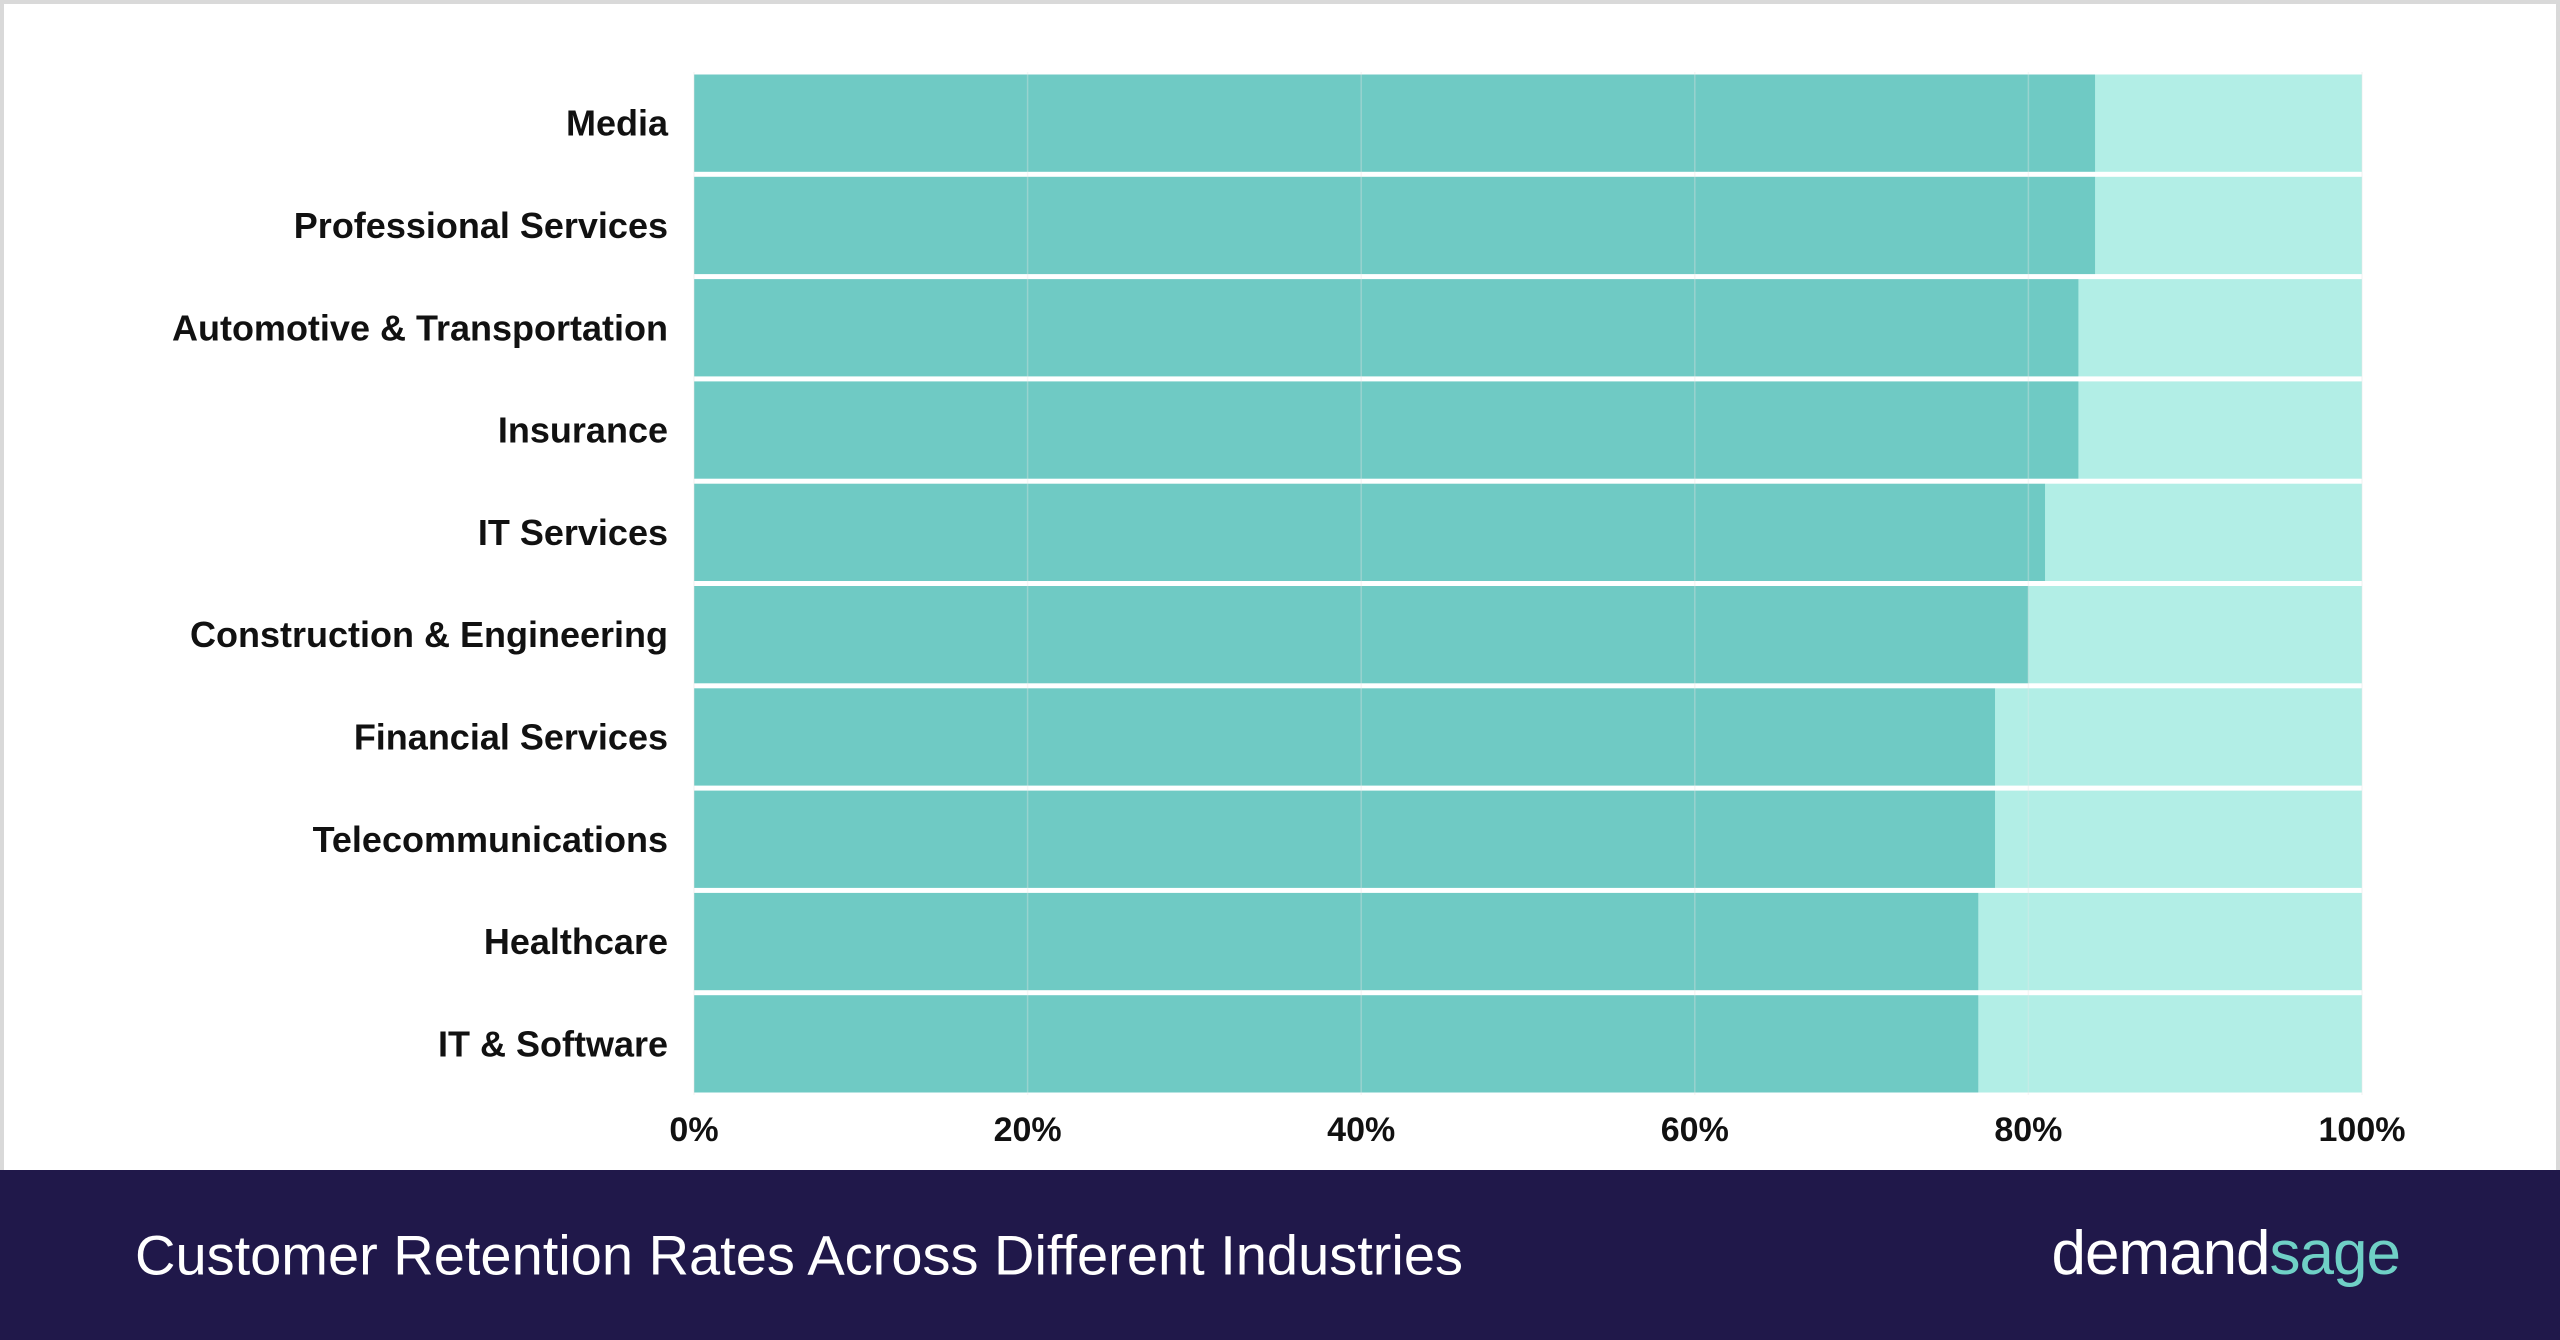 The height and width of the screenshot is (1340, 2560). I want to click on brand-logo-part-2: sage, so click(2335, 1254).